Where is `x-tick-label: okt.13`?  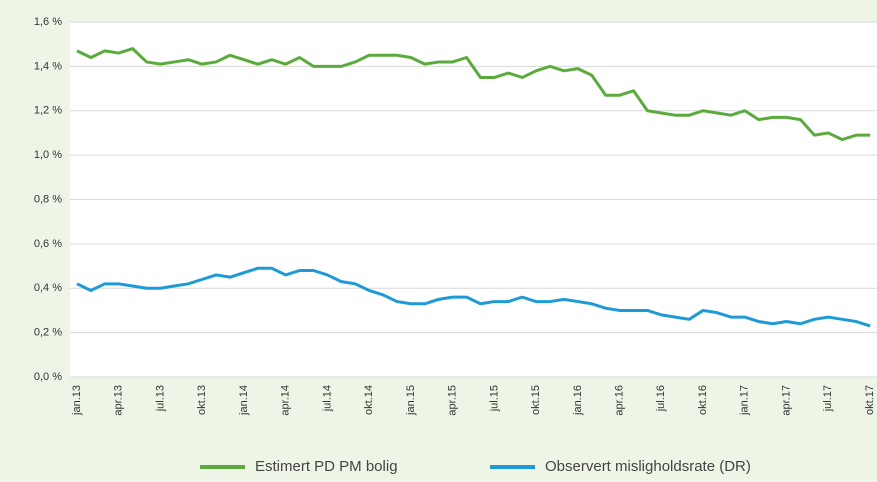 x-tick-label: okt.13 is located at coordinates (202, 400).